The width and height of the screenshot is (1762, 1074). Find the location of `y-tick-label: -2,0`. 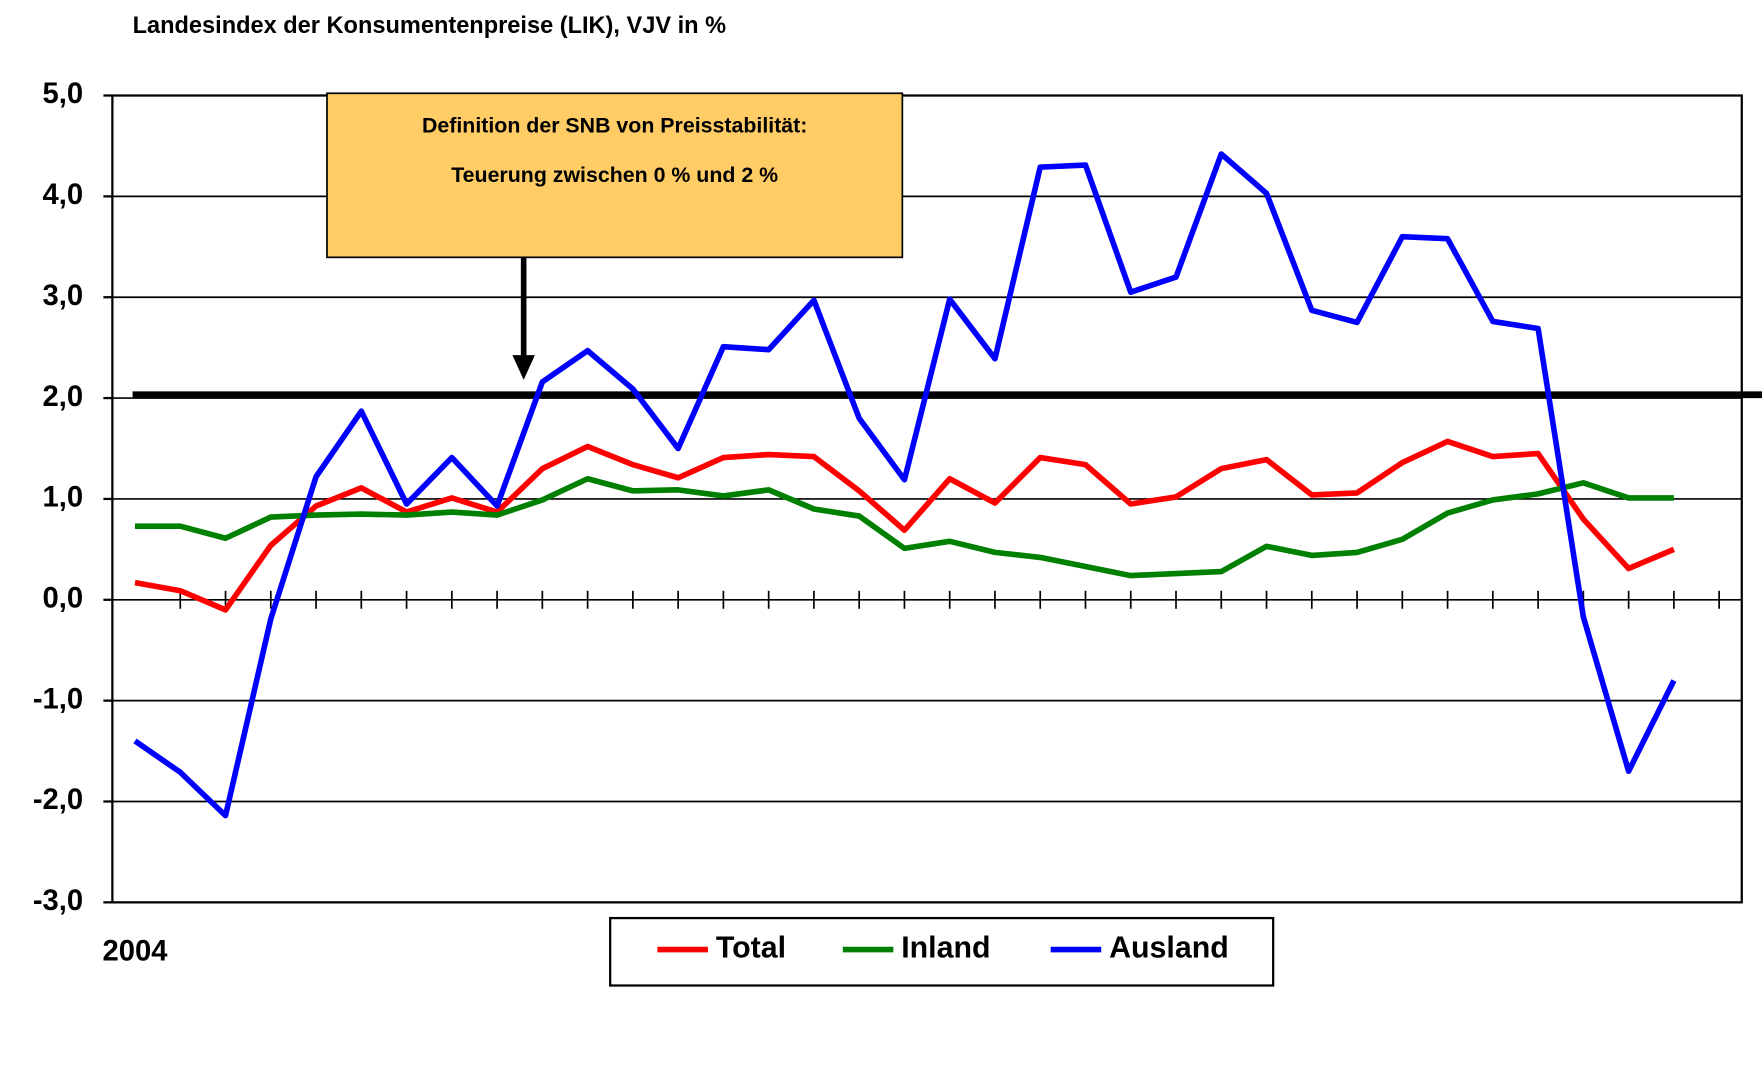

y-tick-label: -2,0 is located at coordinates (58, 800).